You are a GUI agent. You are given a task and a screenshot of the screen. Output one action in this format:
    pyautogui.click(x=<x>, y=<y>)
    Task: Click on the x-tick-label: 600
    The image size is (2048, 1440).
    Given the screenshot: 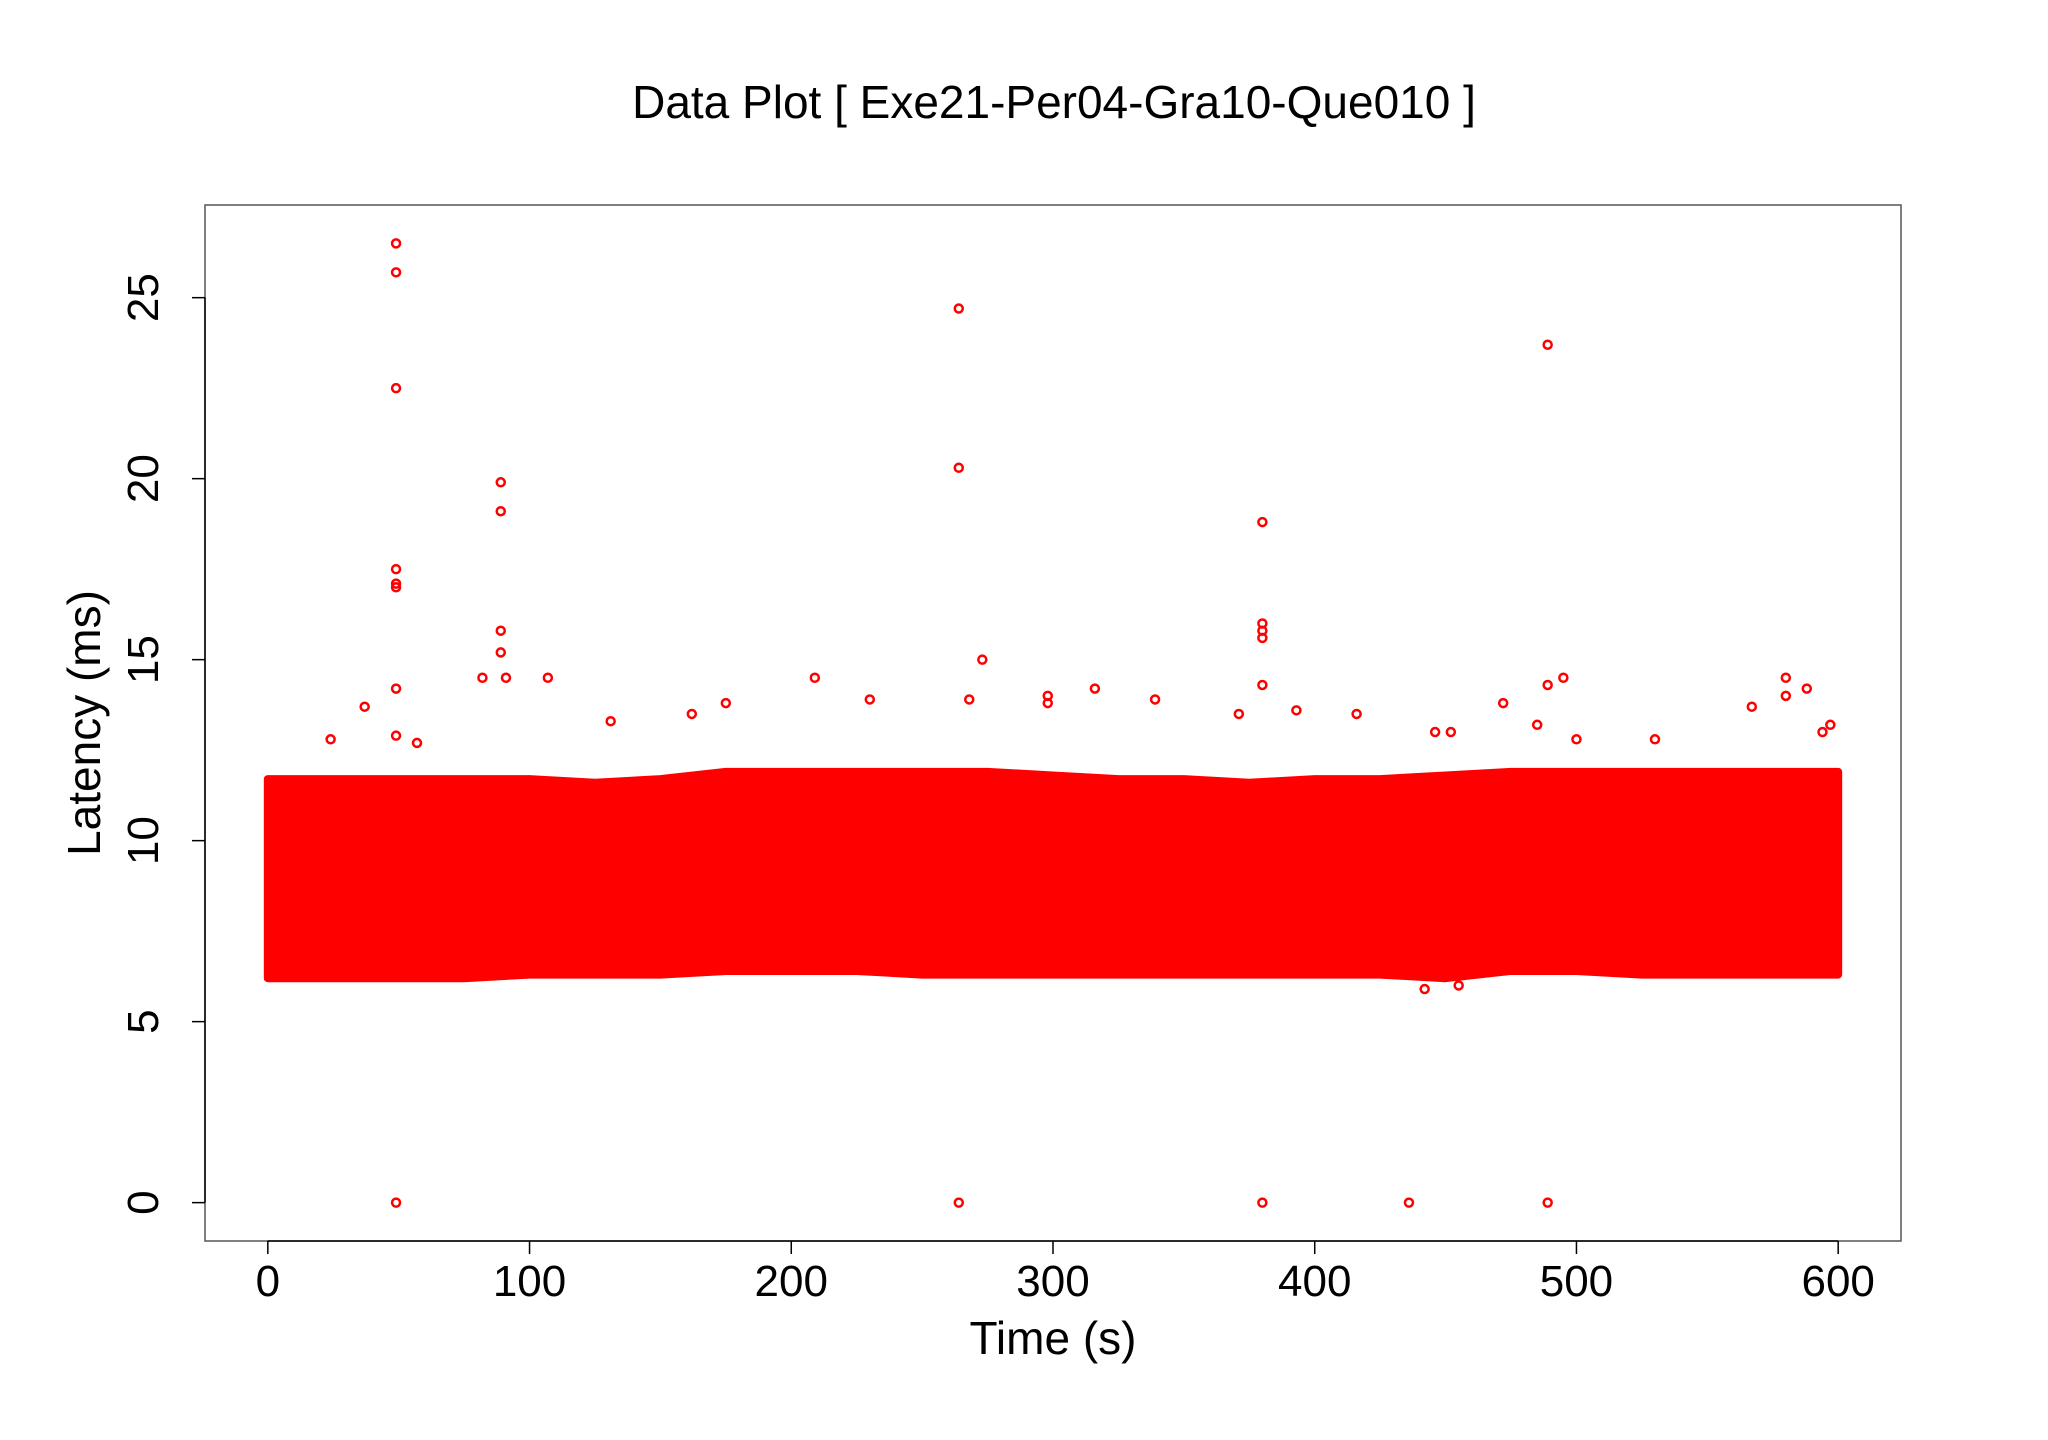 What is the action you would take?
    pyautogui.click(x=1837, y=1281)
    